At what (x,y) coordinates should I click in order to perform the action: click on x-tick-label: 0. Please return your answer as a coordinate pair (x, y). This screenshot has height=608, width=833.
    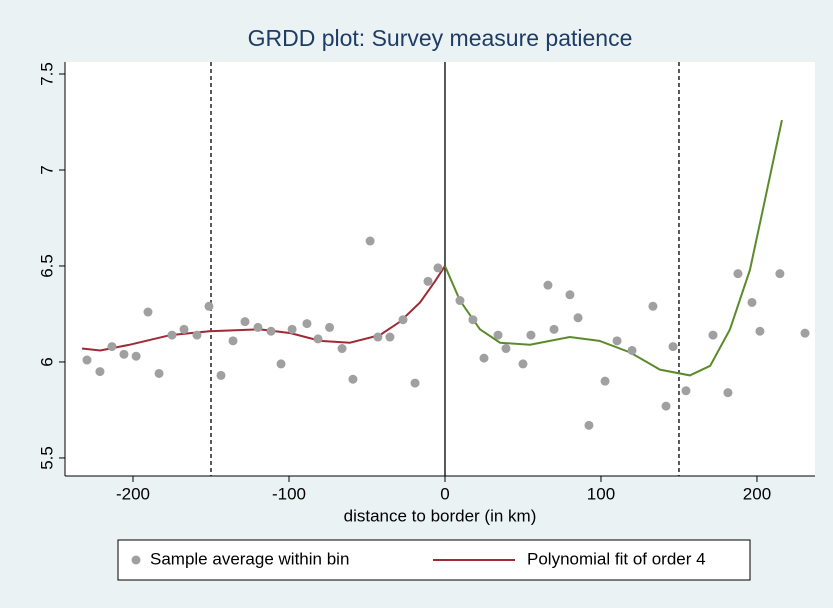
    Looking at the image, I should click on (444, 493).